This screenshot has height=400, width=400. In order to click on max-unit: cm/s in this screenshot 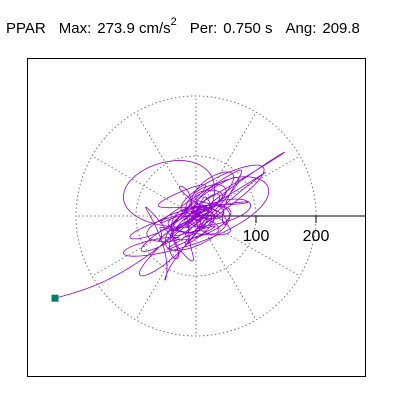, I will do `click(154, 28)`.